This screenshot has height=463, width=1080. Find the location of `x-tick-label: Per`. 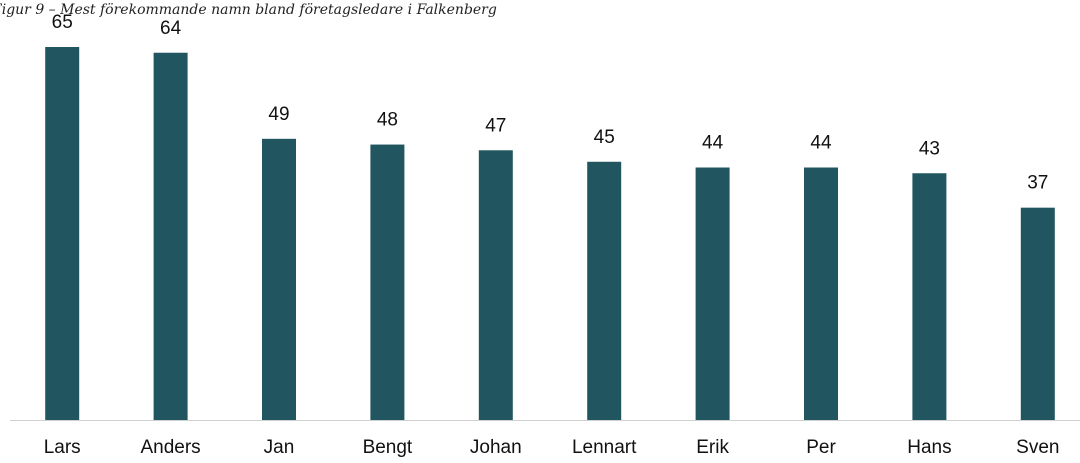

x-tick-label: Per is located at coordinates (821, 447).